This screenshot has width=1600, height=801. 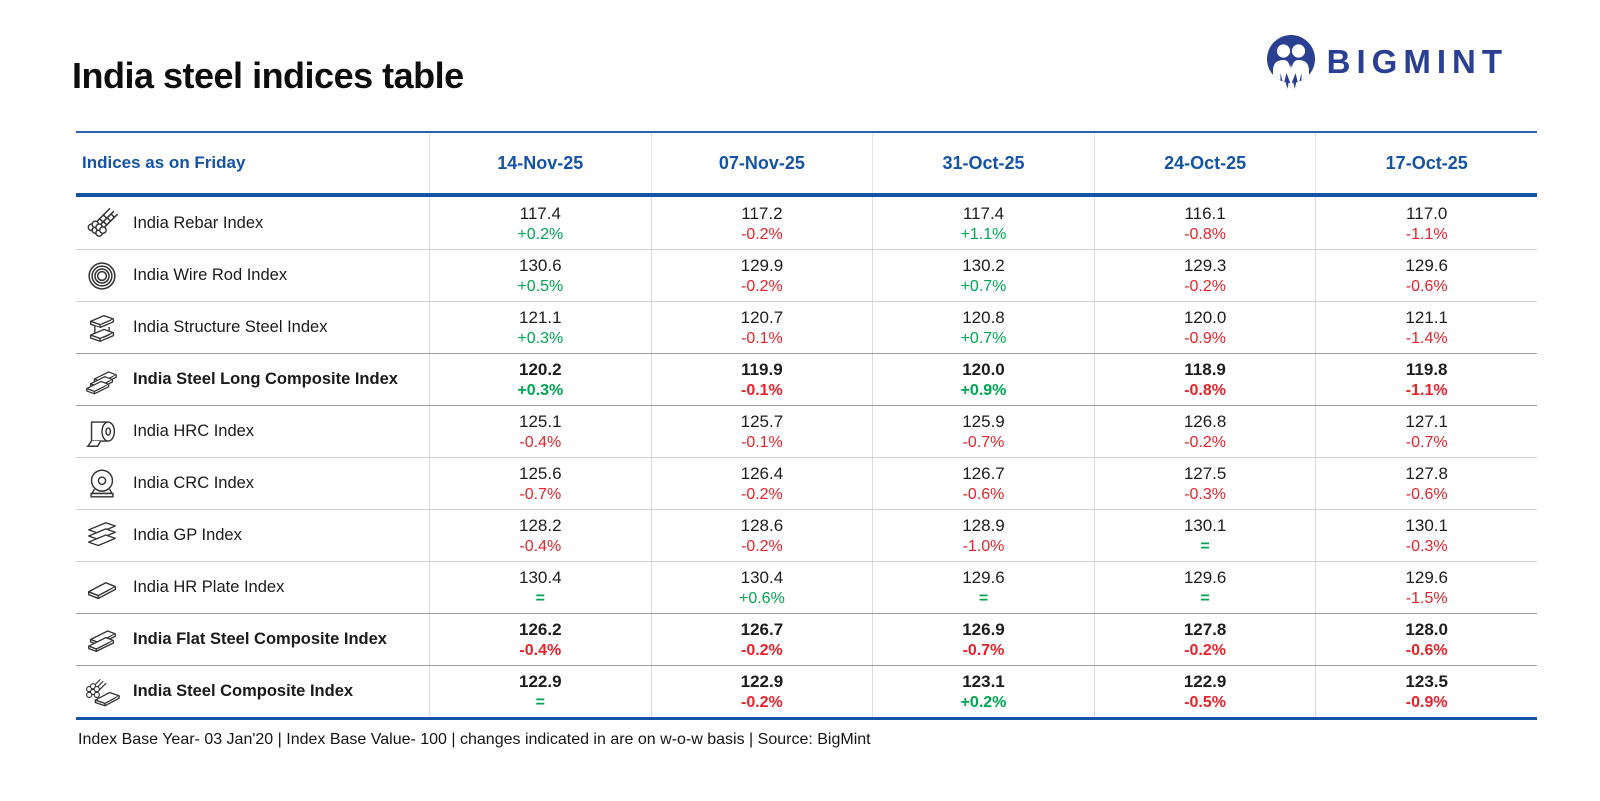 I want to click on index-value: 120.7, so click(x=762, y=317).